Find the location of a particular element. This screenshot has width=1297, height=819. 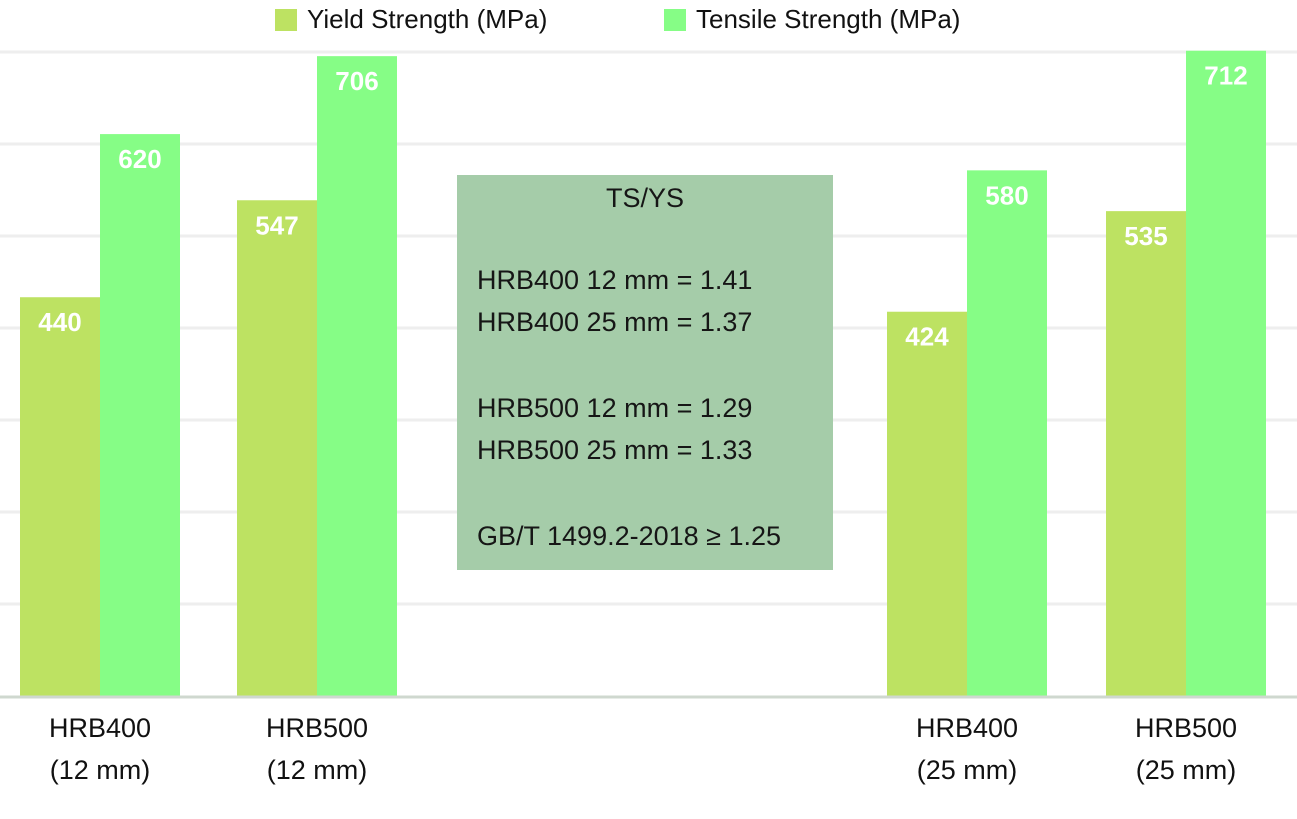

category-label-hrb400-25mm: HRB400 (25 mm) is located at coordinates (967, 749).